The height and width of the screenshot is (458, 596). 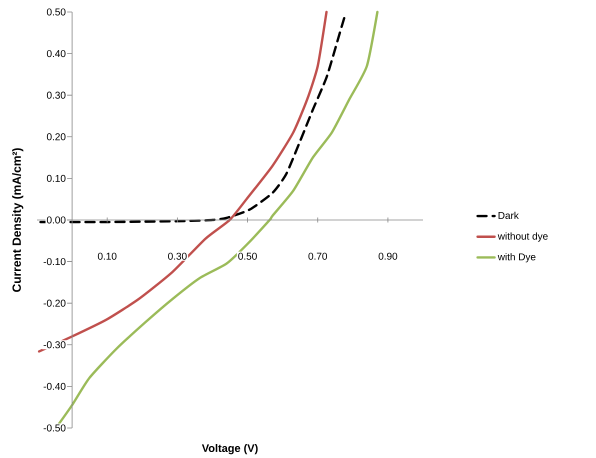 I want to click on y-tick-label: -0.50, so click(x=55, y=428).